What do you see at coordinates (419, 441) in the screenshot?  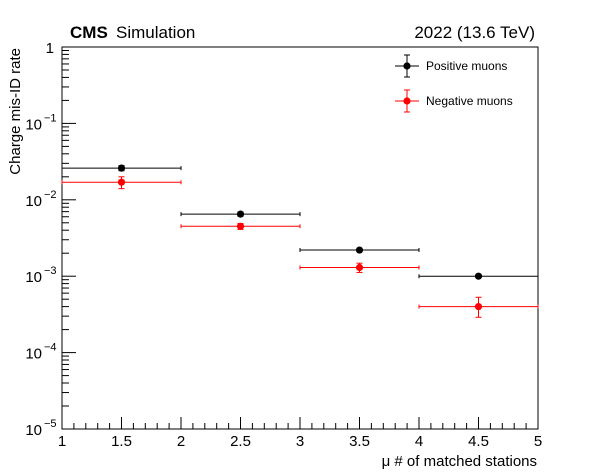 I see `x-tick-label: 4` at bounding box center [419, 441].